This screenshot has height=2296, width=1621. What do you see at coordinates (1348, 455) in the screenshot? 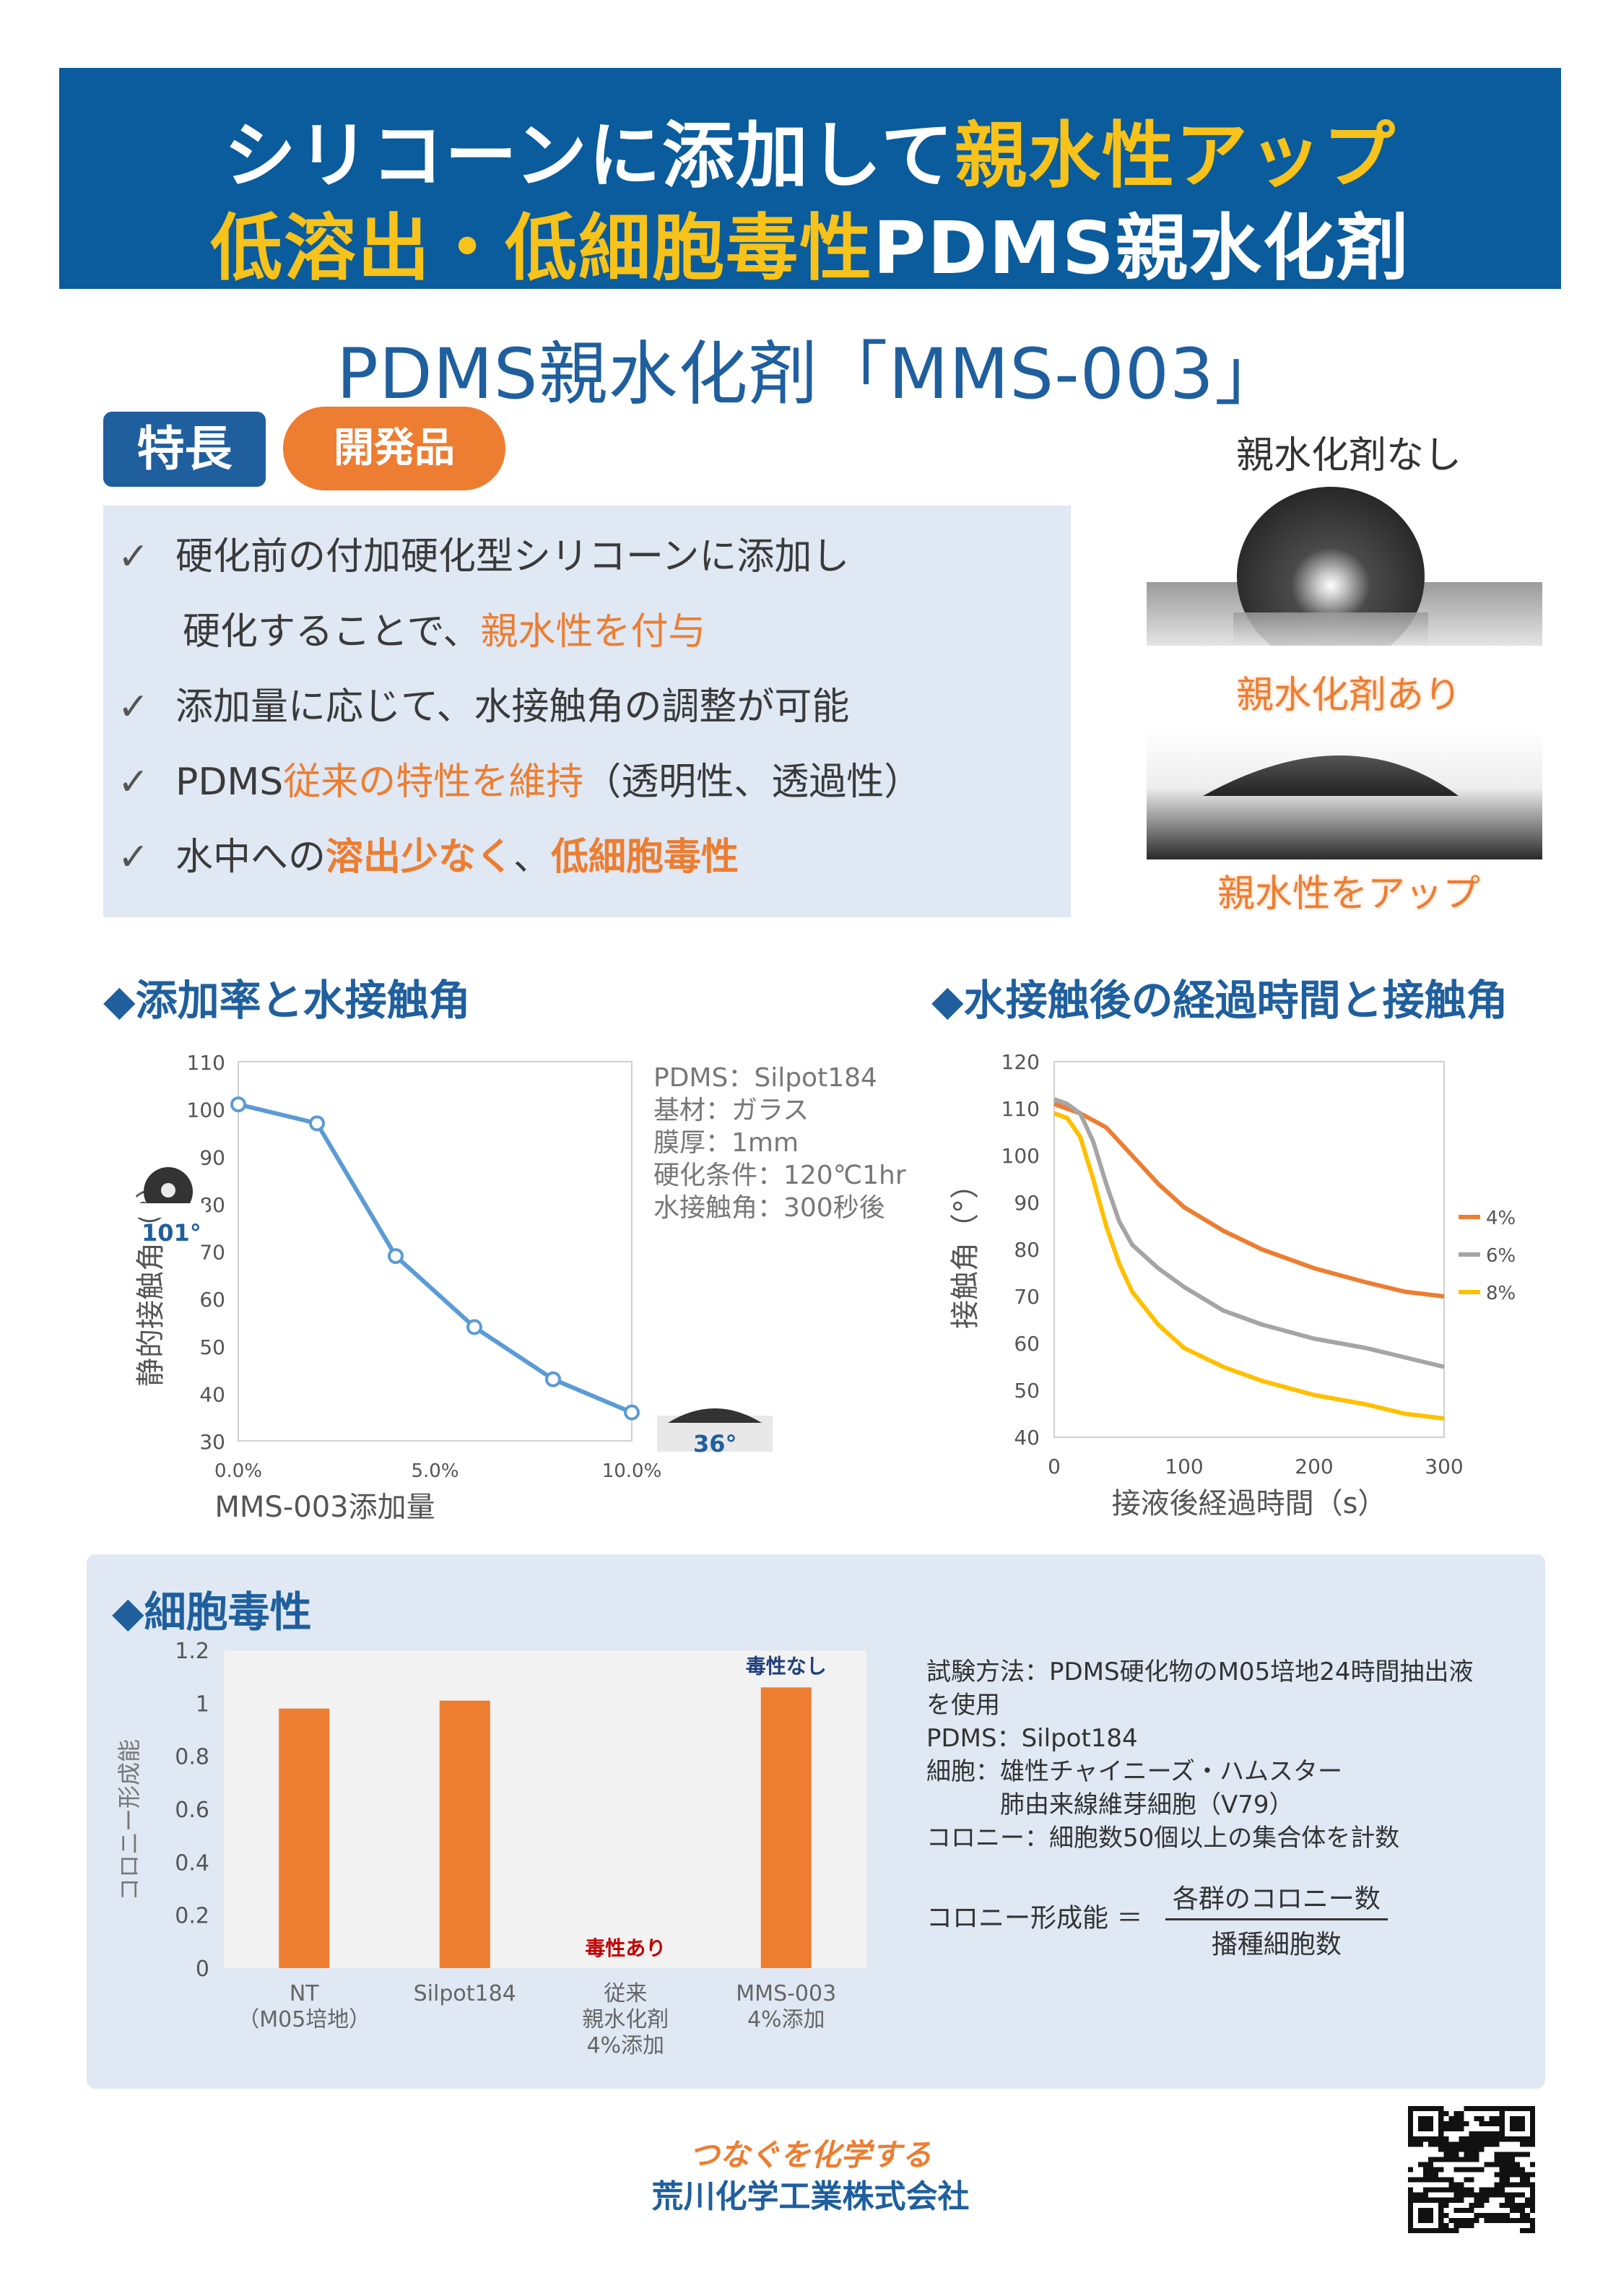
I see `droplet-none-label: 親水化剤なし` at bounding box center [1348, 455].